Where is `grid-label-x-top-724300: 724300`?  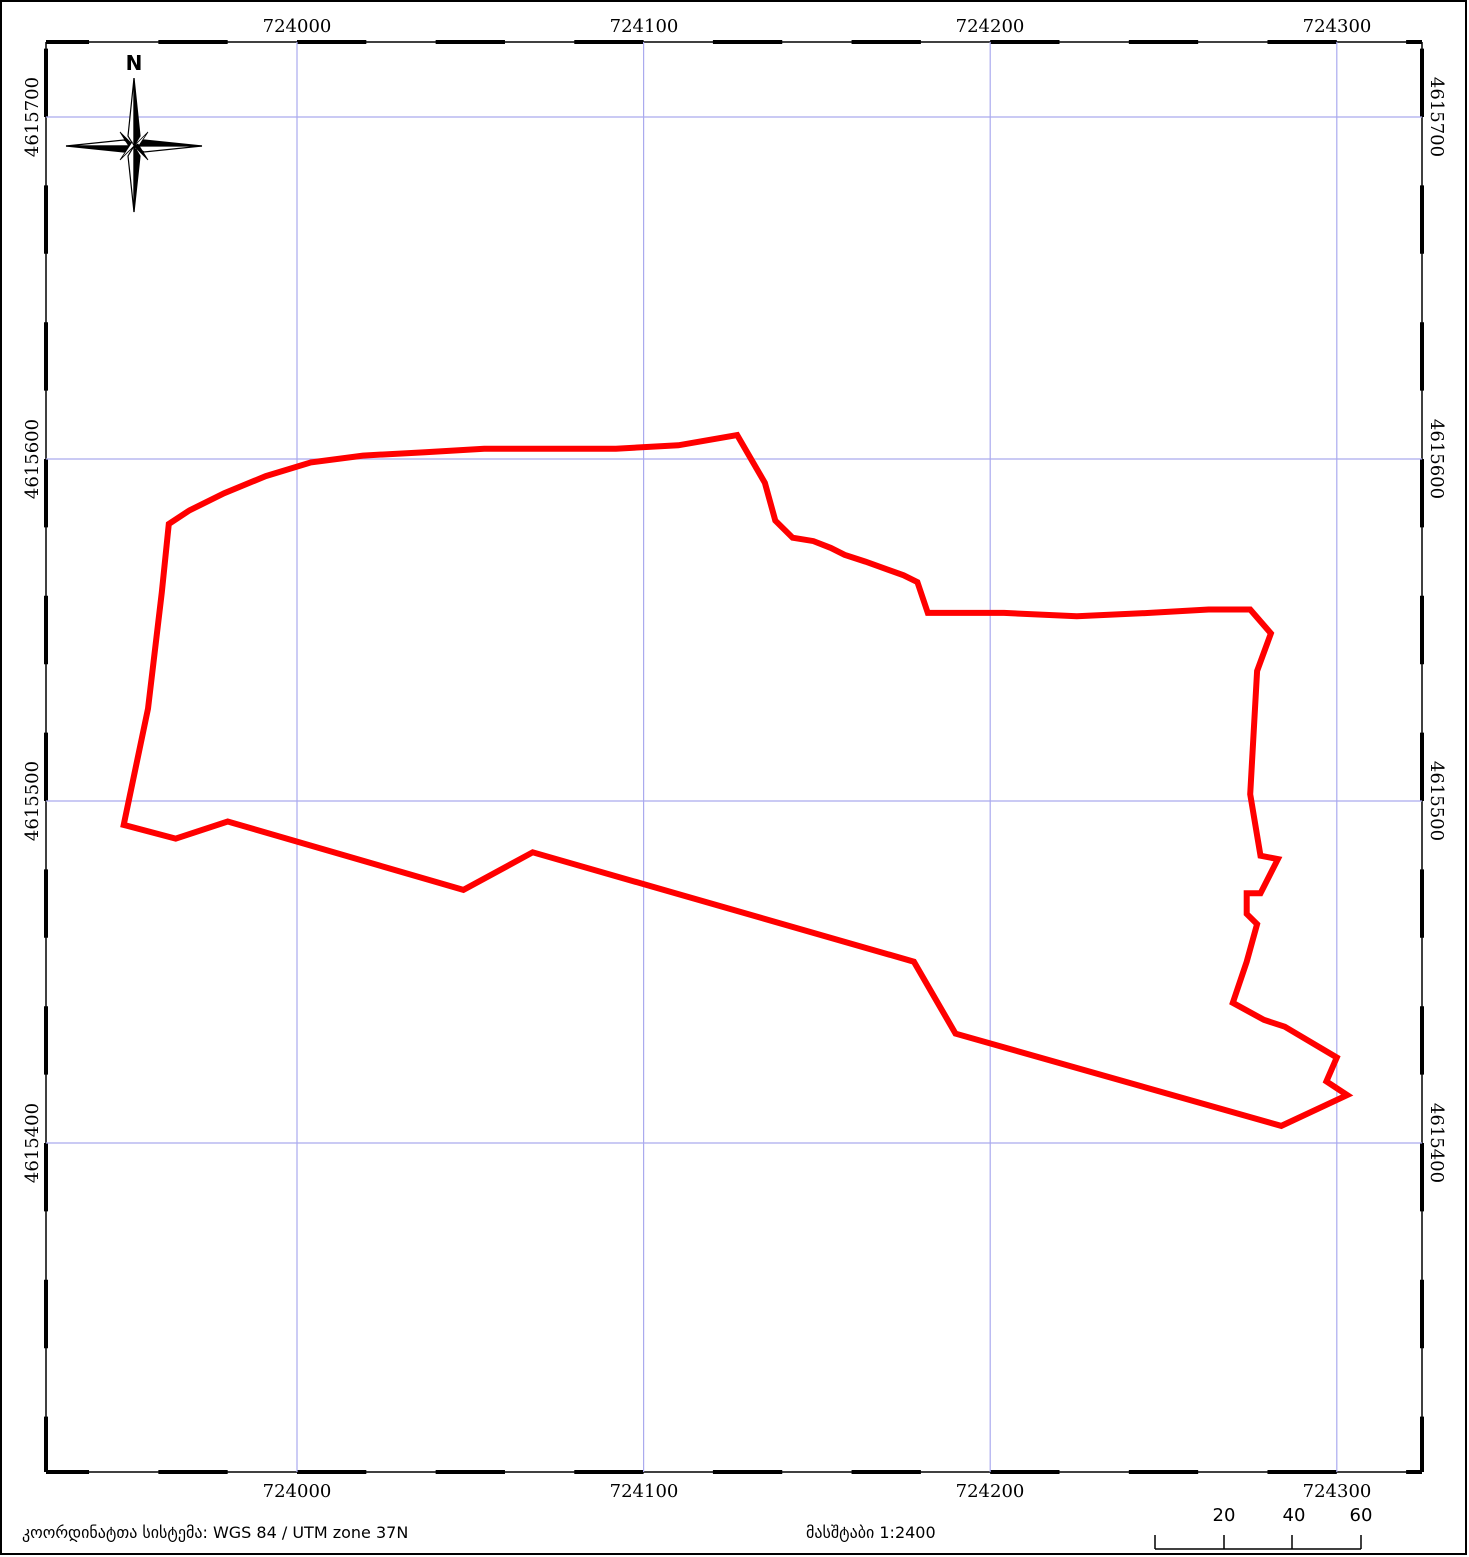
grid-label-x-top-724300: 724300 is located at coordinates (1337, 26).